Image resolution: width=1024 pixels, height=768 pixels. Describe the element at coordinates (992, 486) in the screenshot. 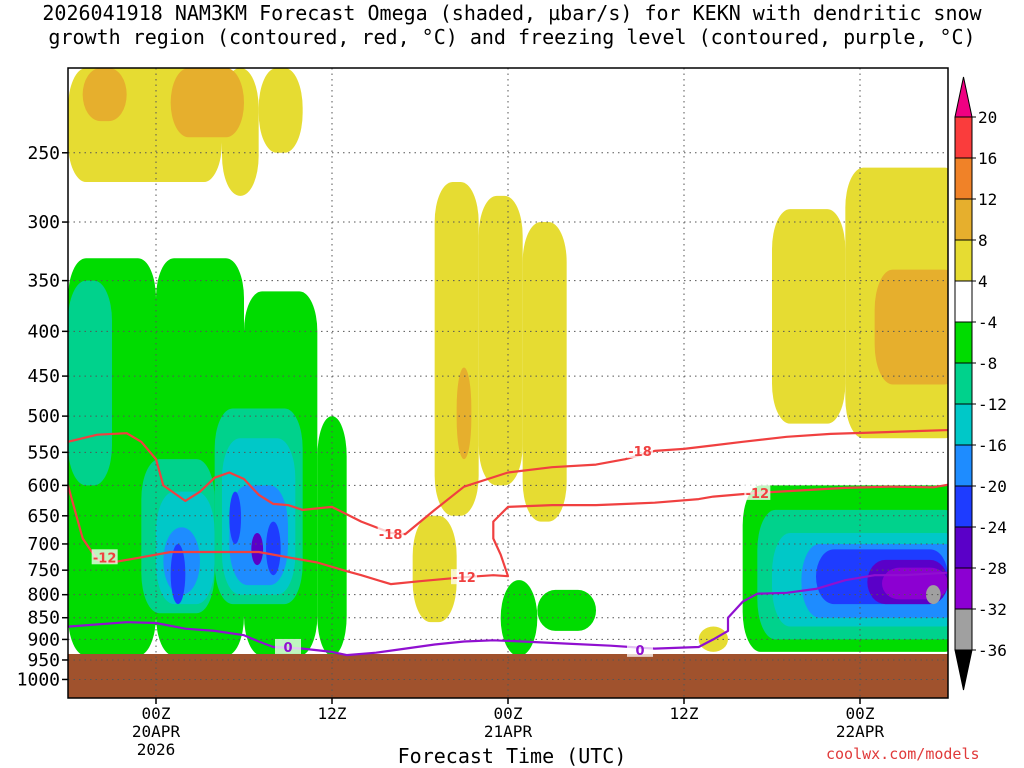

I see `colorbar-tick-label: -20` at that location.